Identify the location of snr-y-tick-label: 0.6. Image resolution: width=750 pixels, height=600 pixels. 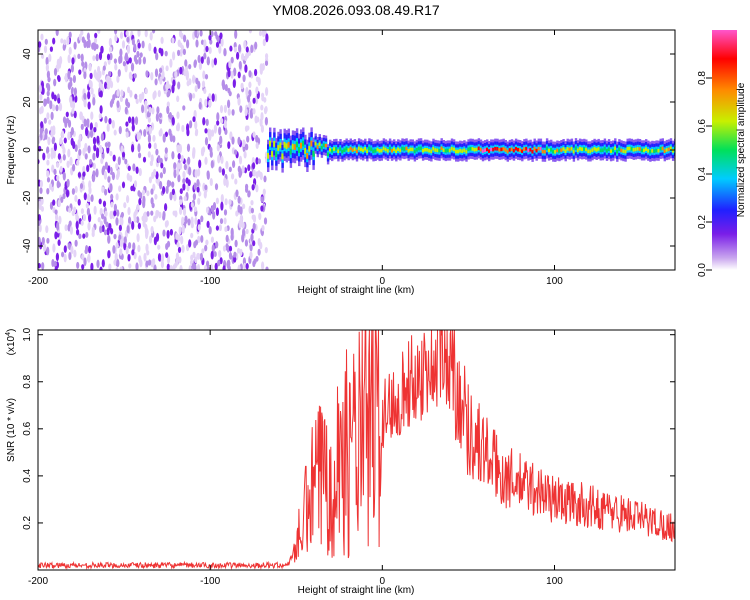
(27, 428).